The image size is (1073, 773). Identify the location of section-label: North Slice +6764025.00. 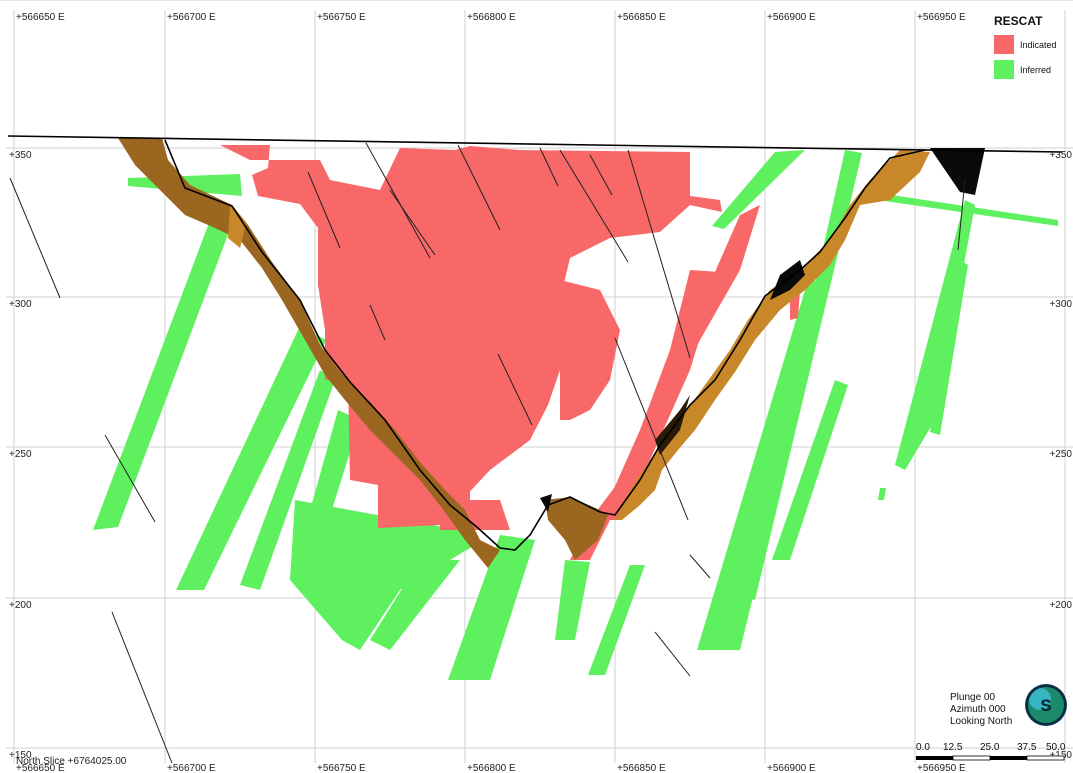
(71, 761).